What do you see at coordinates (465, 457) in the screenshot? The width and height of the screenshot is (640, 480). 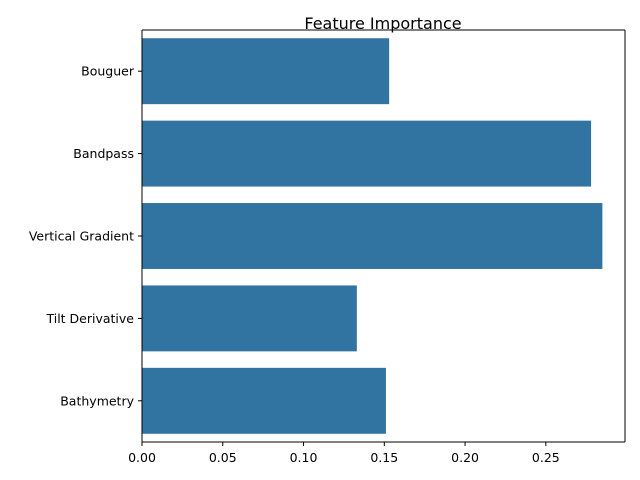 I see `x-tick-label: 0.20` at bounding box center [465, 457].